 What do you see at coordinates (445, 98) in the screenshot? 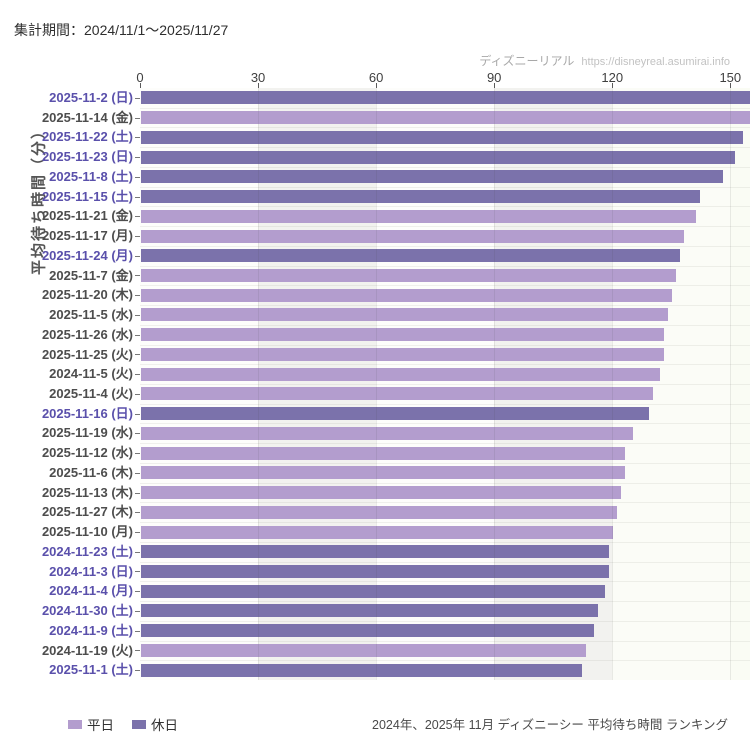
I see `bar-2025-11-2 (日)` at bounding box center [445, 98].